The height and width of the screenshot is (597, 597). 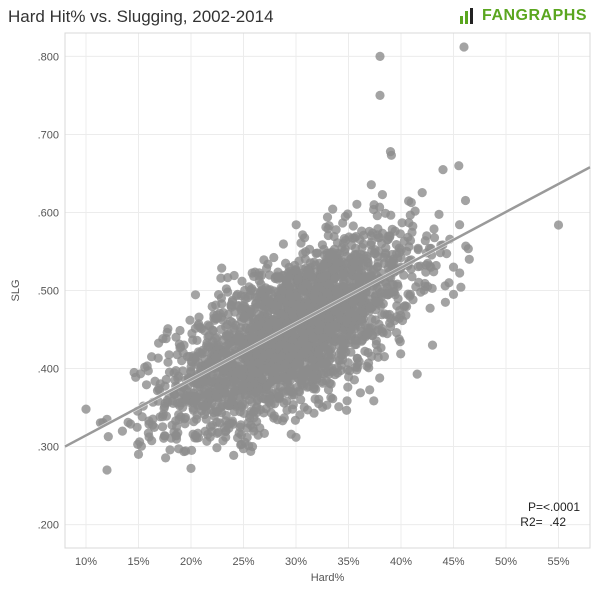 What do you see at coordinates (16, 290) in the screenshot?
I see `y-axis-label: SLG` at bounding box center [16, 290].